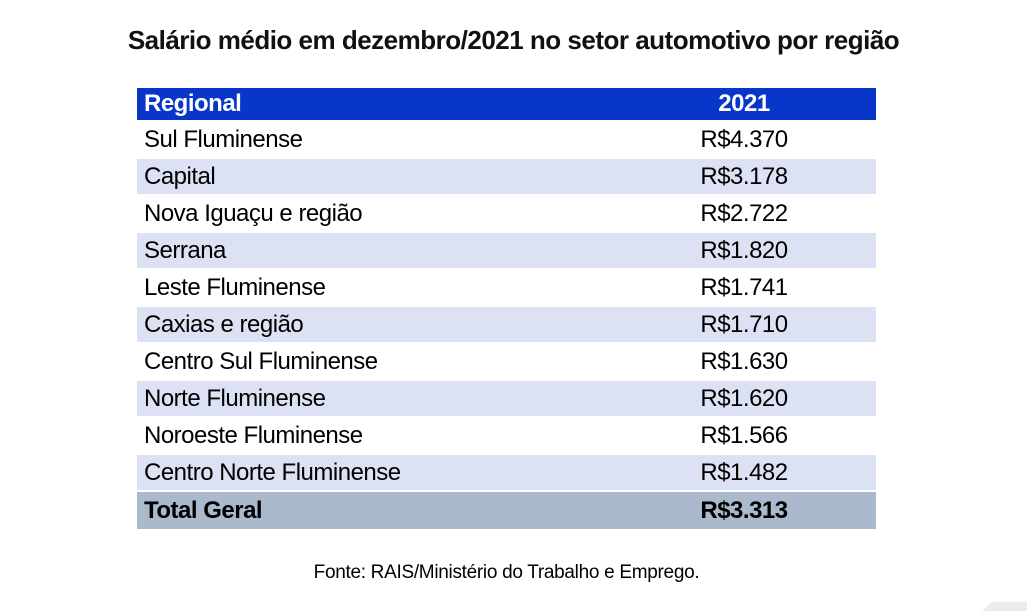 The height and width of the screenshot is (611, 1027). I want to click on total-row: Total Geral R$3.313, so click(506, 509).